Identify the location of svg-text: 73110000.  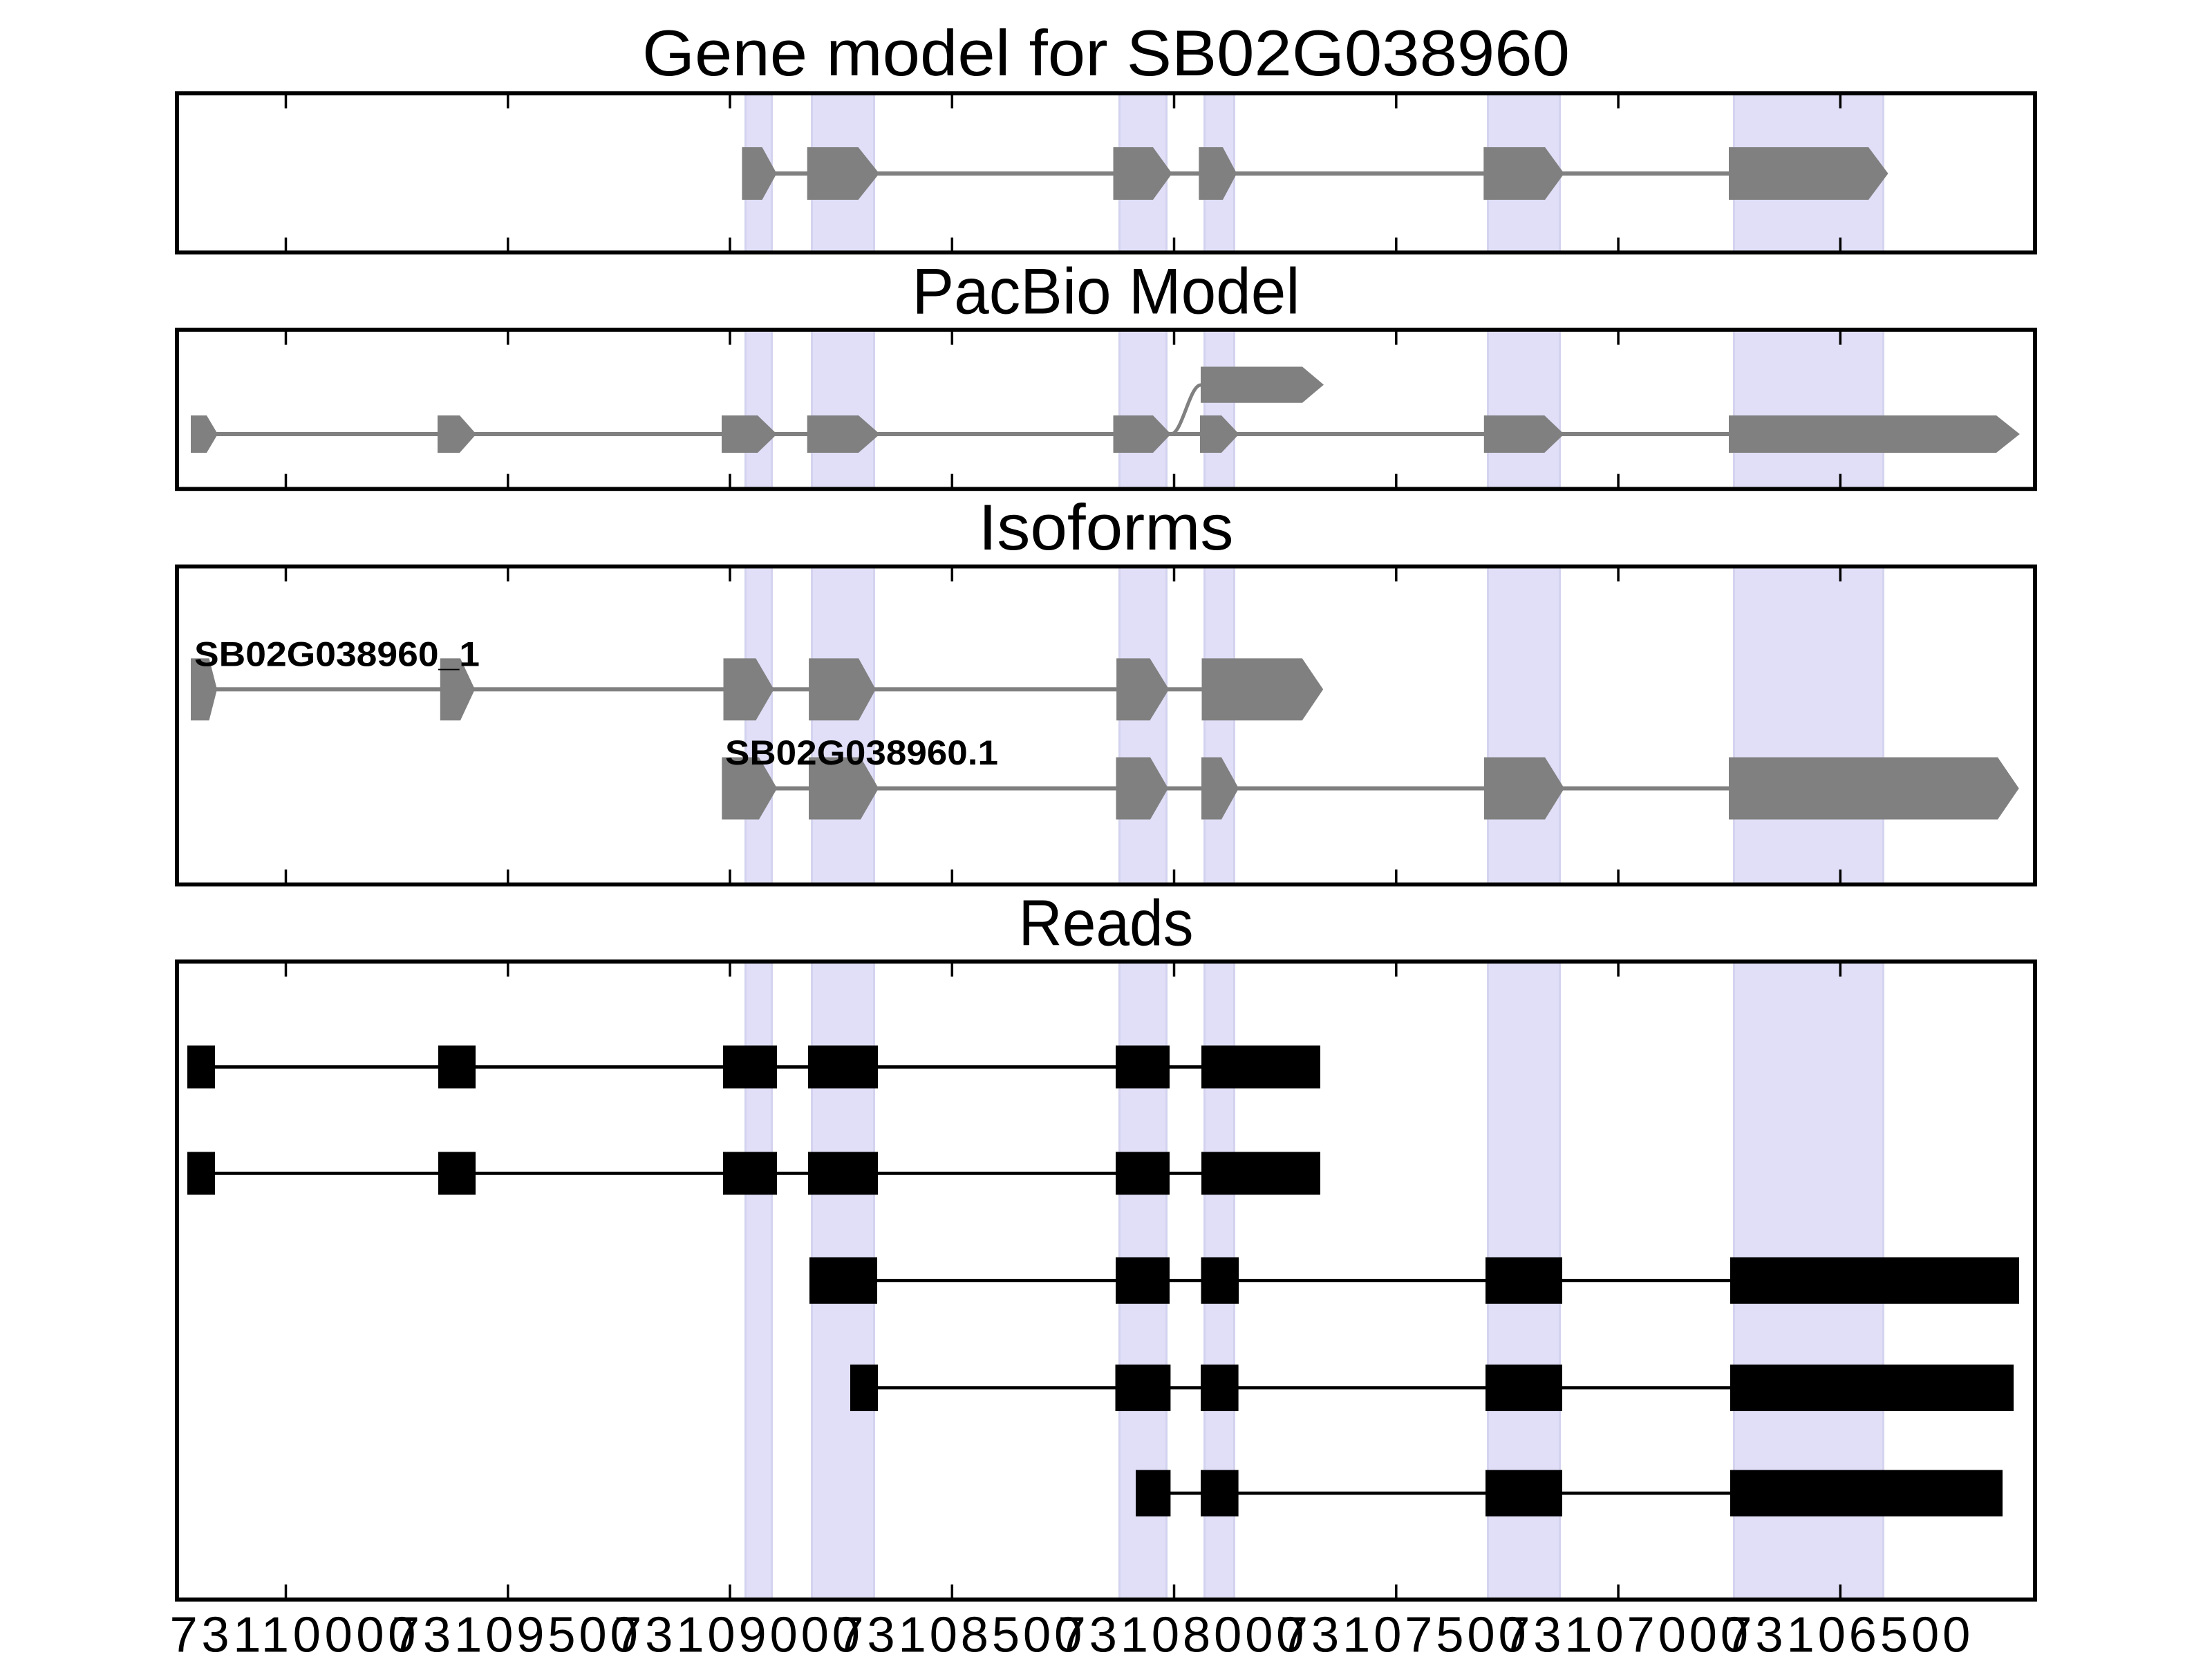
(293, 1633).